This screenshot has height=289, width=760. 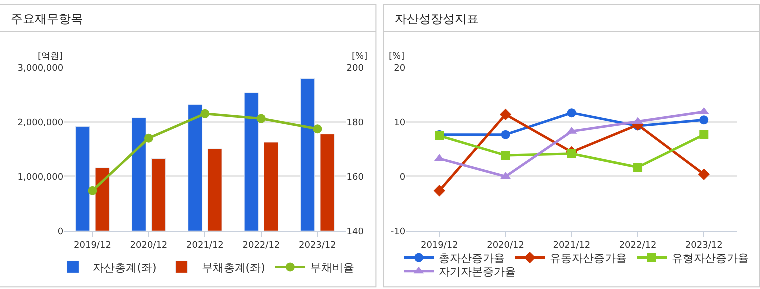 What do you see at coordinates (234, 267) in the screenshot?
I see `legend-label: 부채총계(좌)` at bounding box center [234, 267].